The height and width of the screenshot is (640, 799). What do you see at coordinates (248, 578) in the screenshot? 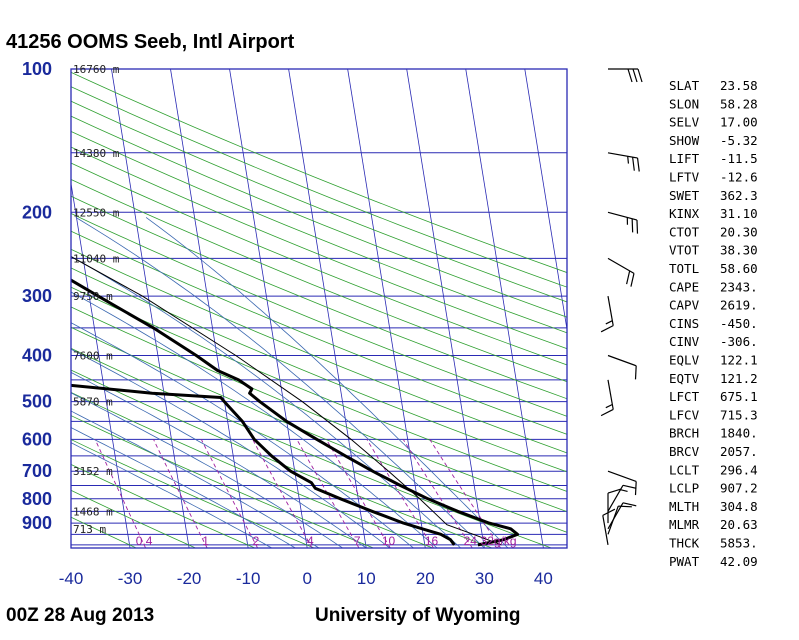
I see `temperature-tick-label: -10` at bounding box center [248, 578].